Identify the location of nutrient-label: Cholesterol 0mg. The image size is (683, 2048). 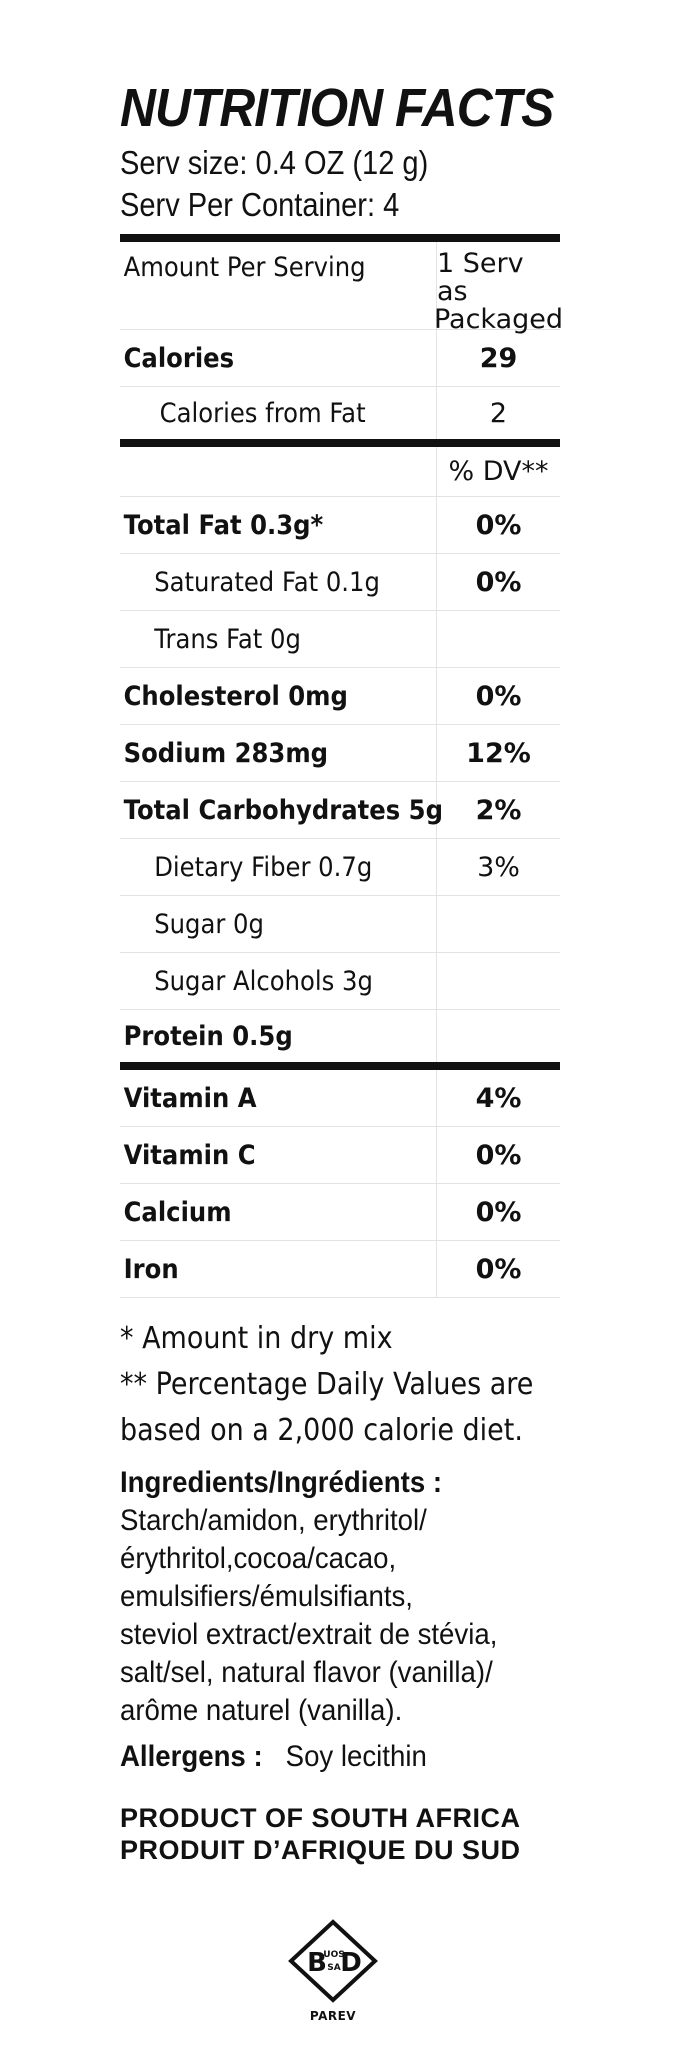
(235, 696).